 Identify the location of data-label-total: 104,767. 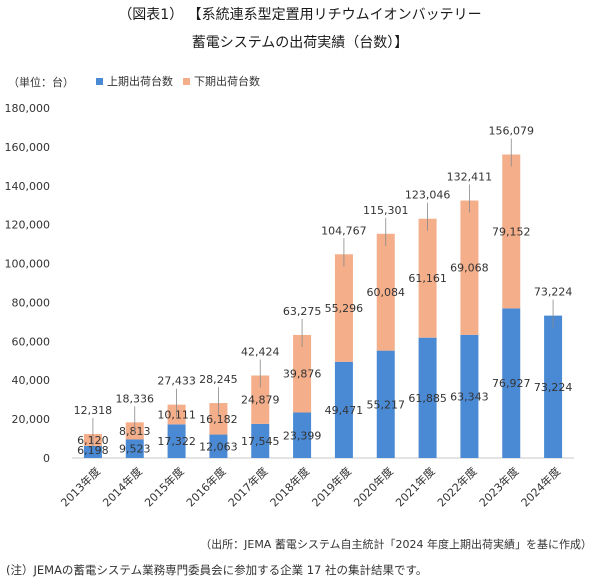
(344, 230).